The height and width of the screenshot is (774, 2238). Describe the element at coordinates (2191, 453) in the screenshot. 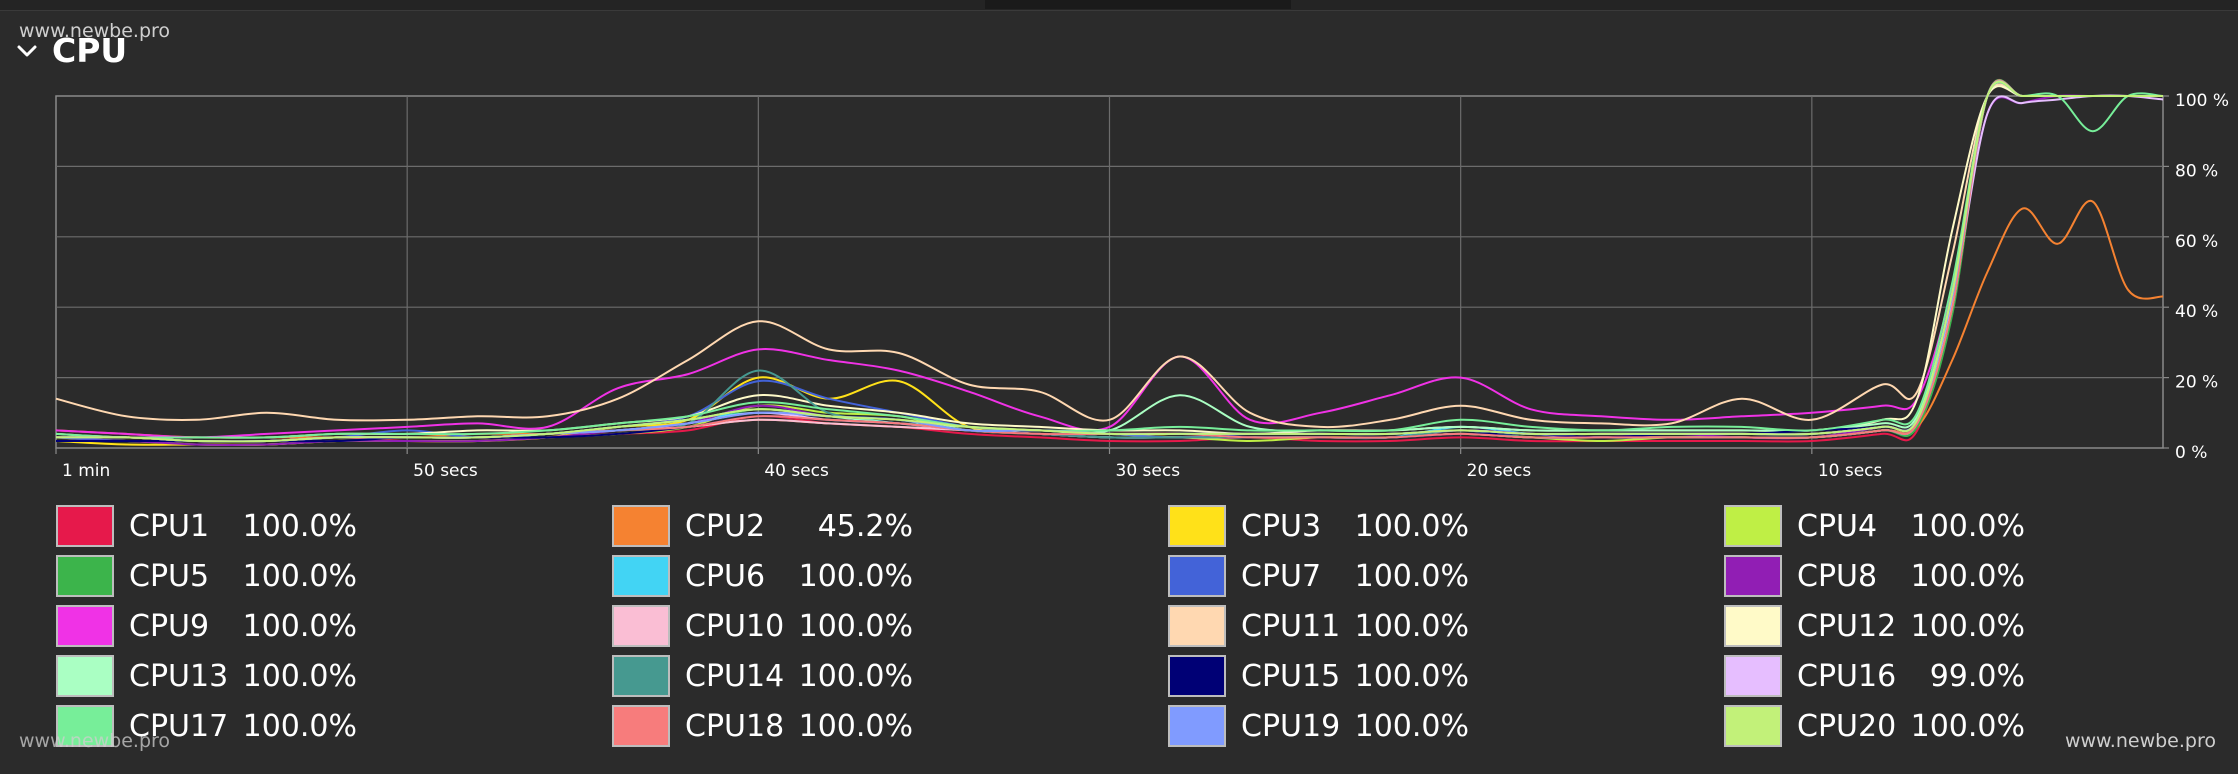

I see `y-tick-label: 0 %` at that location.